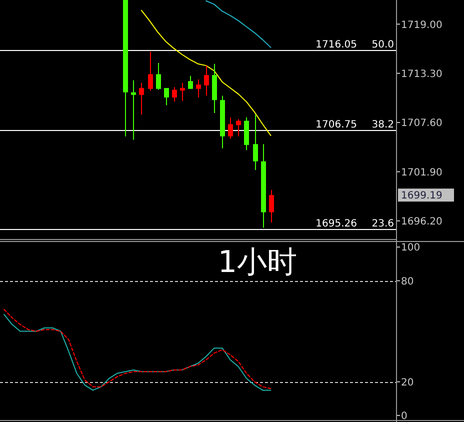  What do you see at coordinates (257, 262) in the screenshot?
I see `chart-title: 1小时` at bounding box center [257, 262].